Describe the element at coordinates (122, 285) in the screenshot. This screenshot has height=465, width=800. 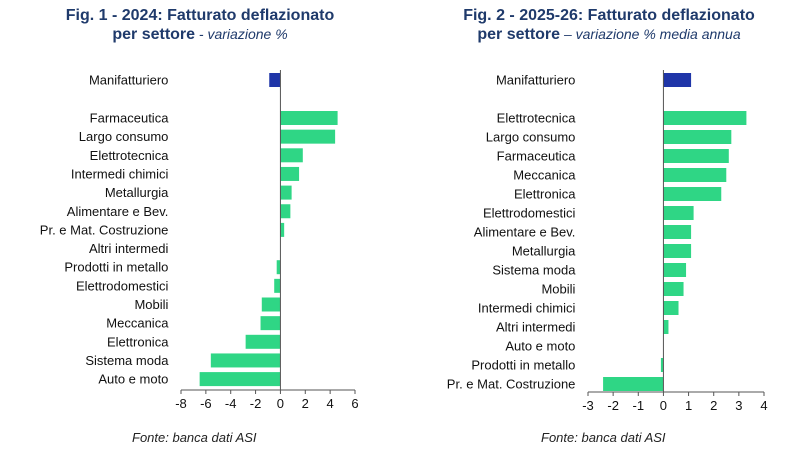
I see `chart1-category-label: Elettrodomestici` at that location.